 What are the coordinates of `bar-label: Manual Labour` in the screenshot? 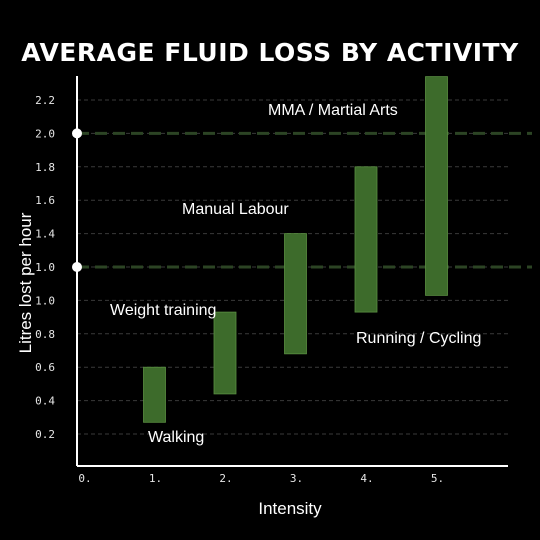 It's located at (235, 209).